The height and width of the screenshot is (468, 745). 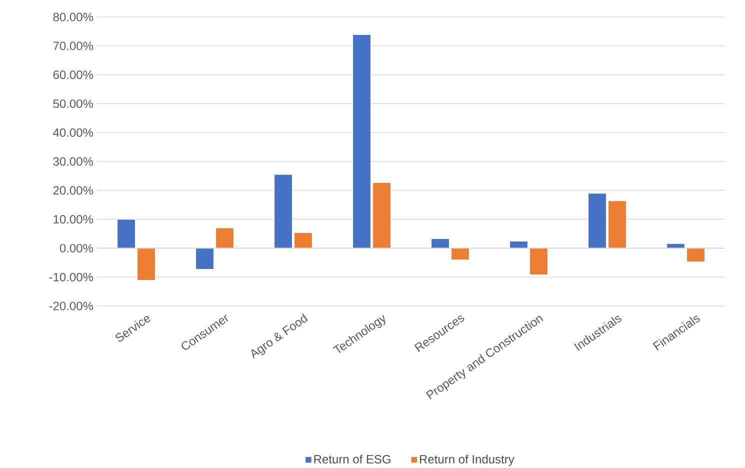 What do you see at coordinates (73, 46) in the screenshot?
I see `y-tick-label: 70.00%` at bounding box center [73, 46].